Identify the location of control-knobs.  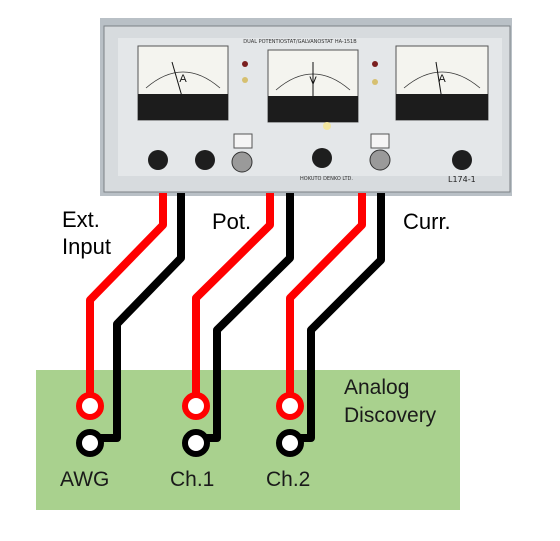
(310, 153).